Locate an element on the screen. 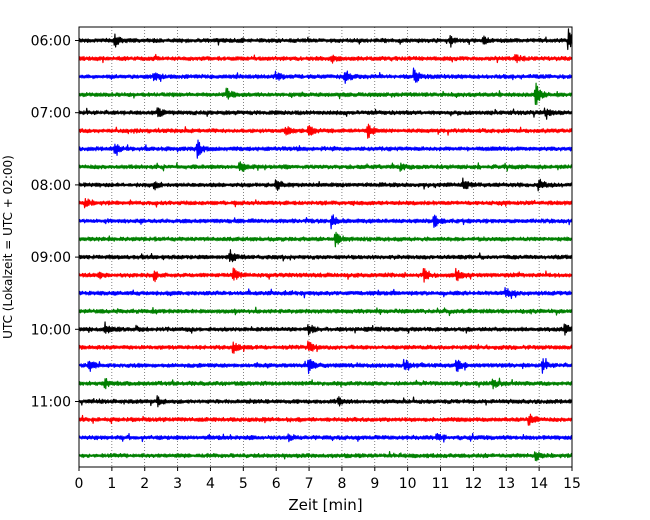 This screenshot has height=520, width=650. y-tick-label: 08:00 is located at coordinates (51, 186).